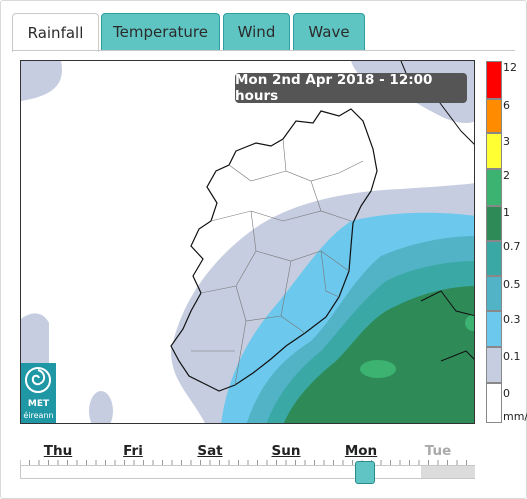 Image resolution: width=527 pixels, height=499 pixels. I want to click on legend-label-6: 0.7, so click(512, 246).